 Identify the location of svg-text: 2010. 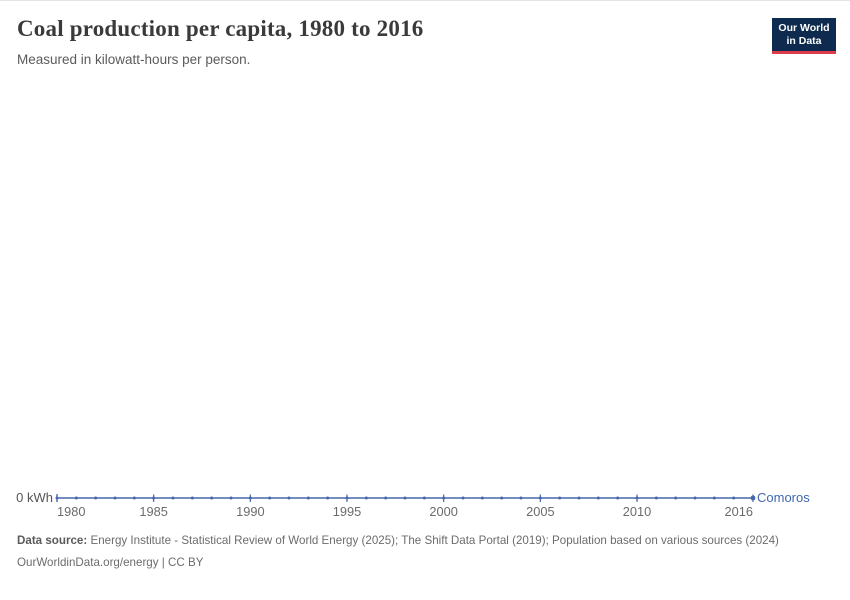
(637, 511).